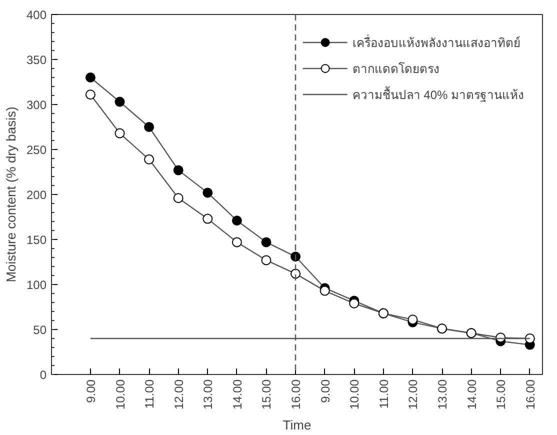  Describe the element at coordinates (36, 240) in the screenshot. I see `y-tick-label: 150` at that location.